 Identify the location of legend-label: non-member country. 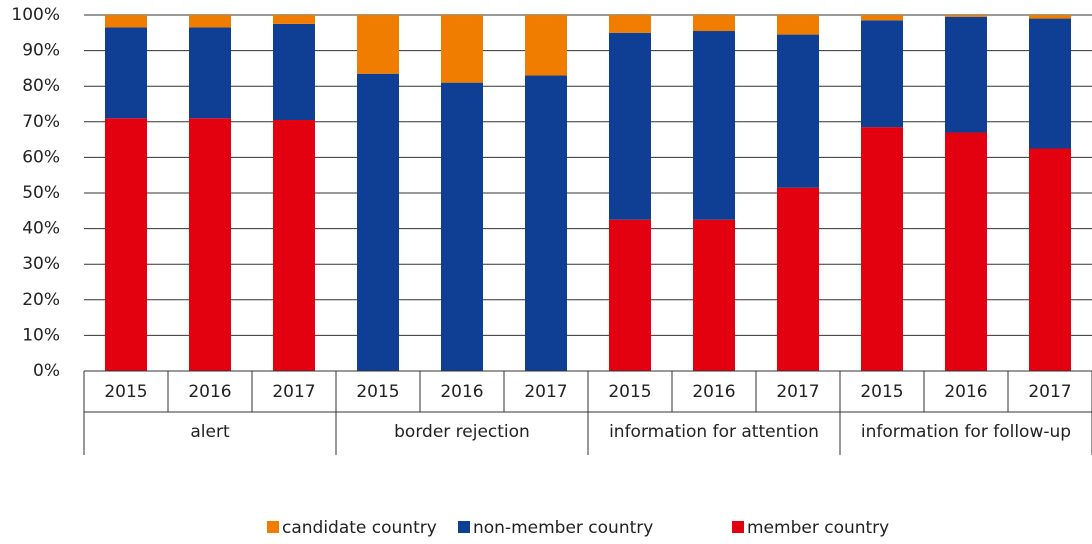
(563, 528).